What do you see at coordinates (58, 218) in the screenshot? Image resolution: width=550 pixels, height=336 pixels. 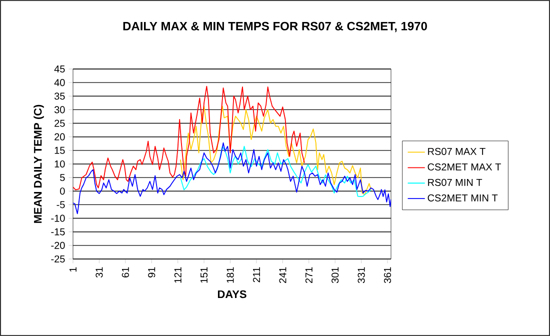 I see `y-tick-label: -10` at bounding box center [58, 218].